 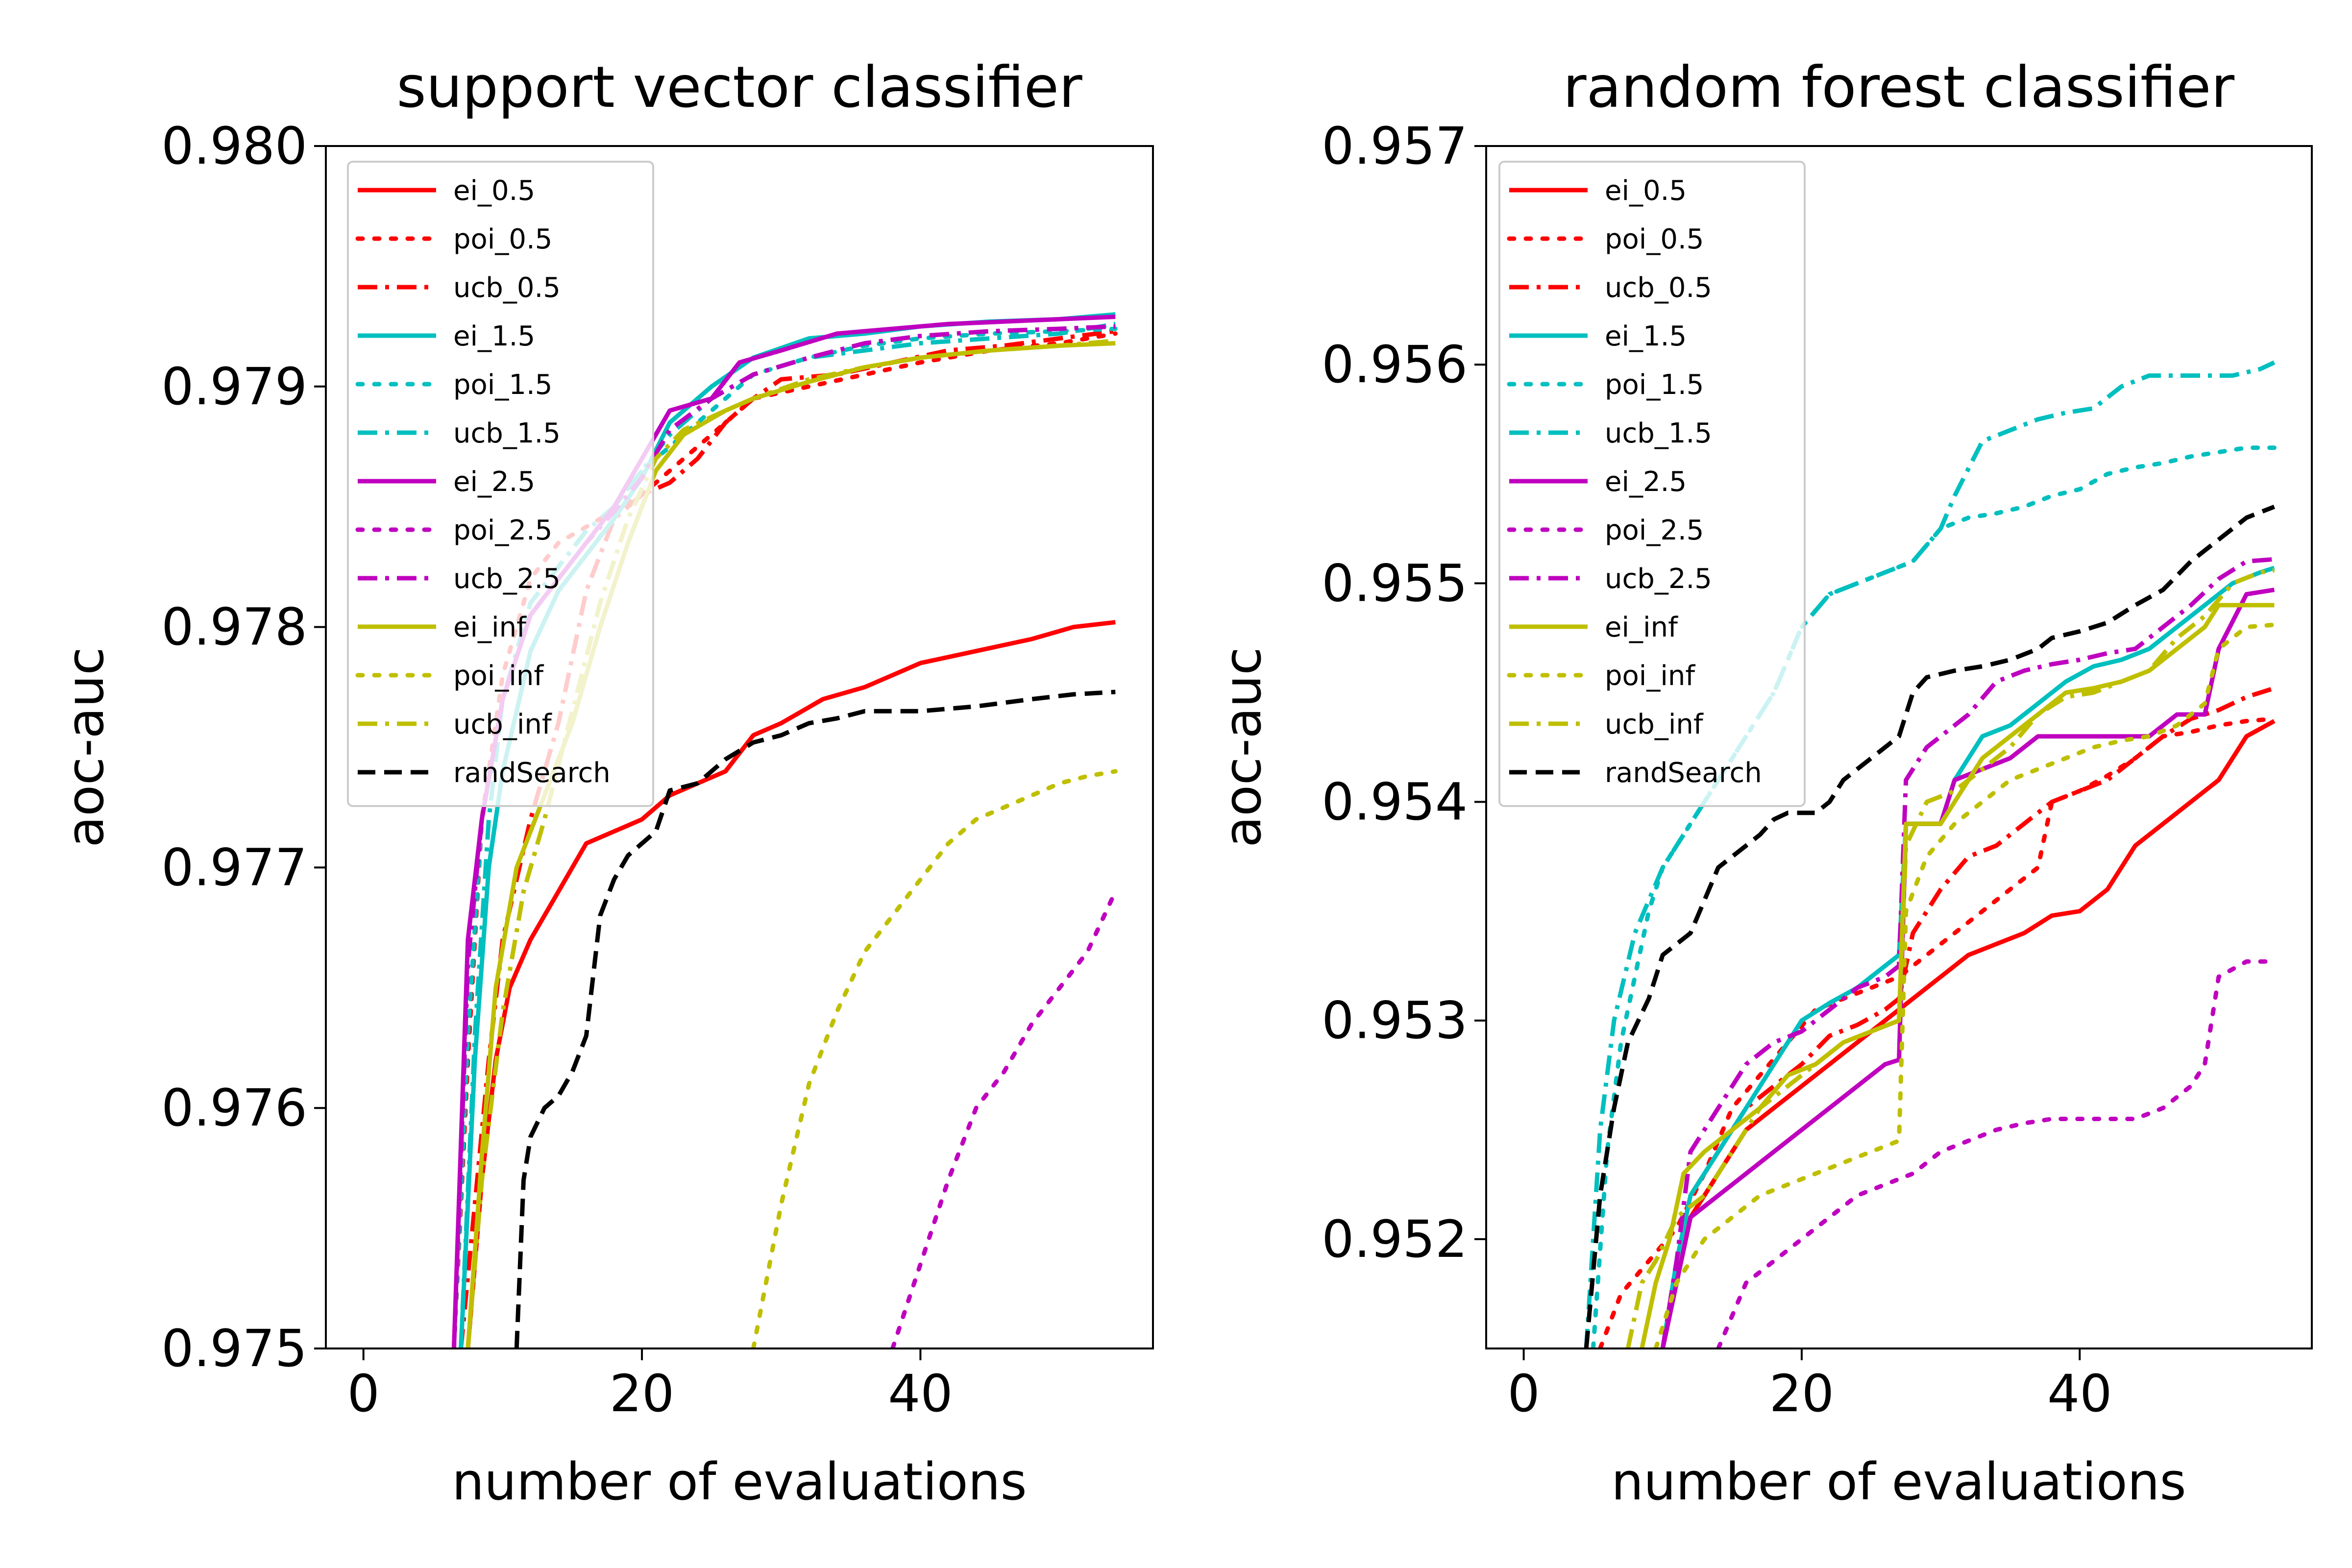 What do you see at coordinates (234, 1348) in the screenshot?
I see `left-y-tick-label: 0.975` at bounding box center [234, 1348].